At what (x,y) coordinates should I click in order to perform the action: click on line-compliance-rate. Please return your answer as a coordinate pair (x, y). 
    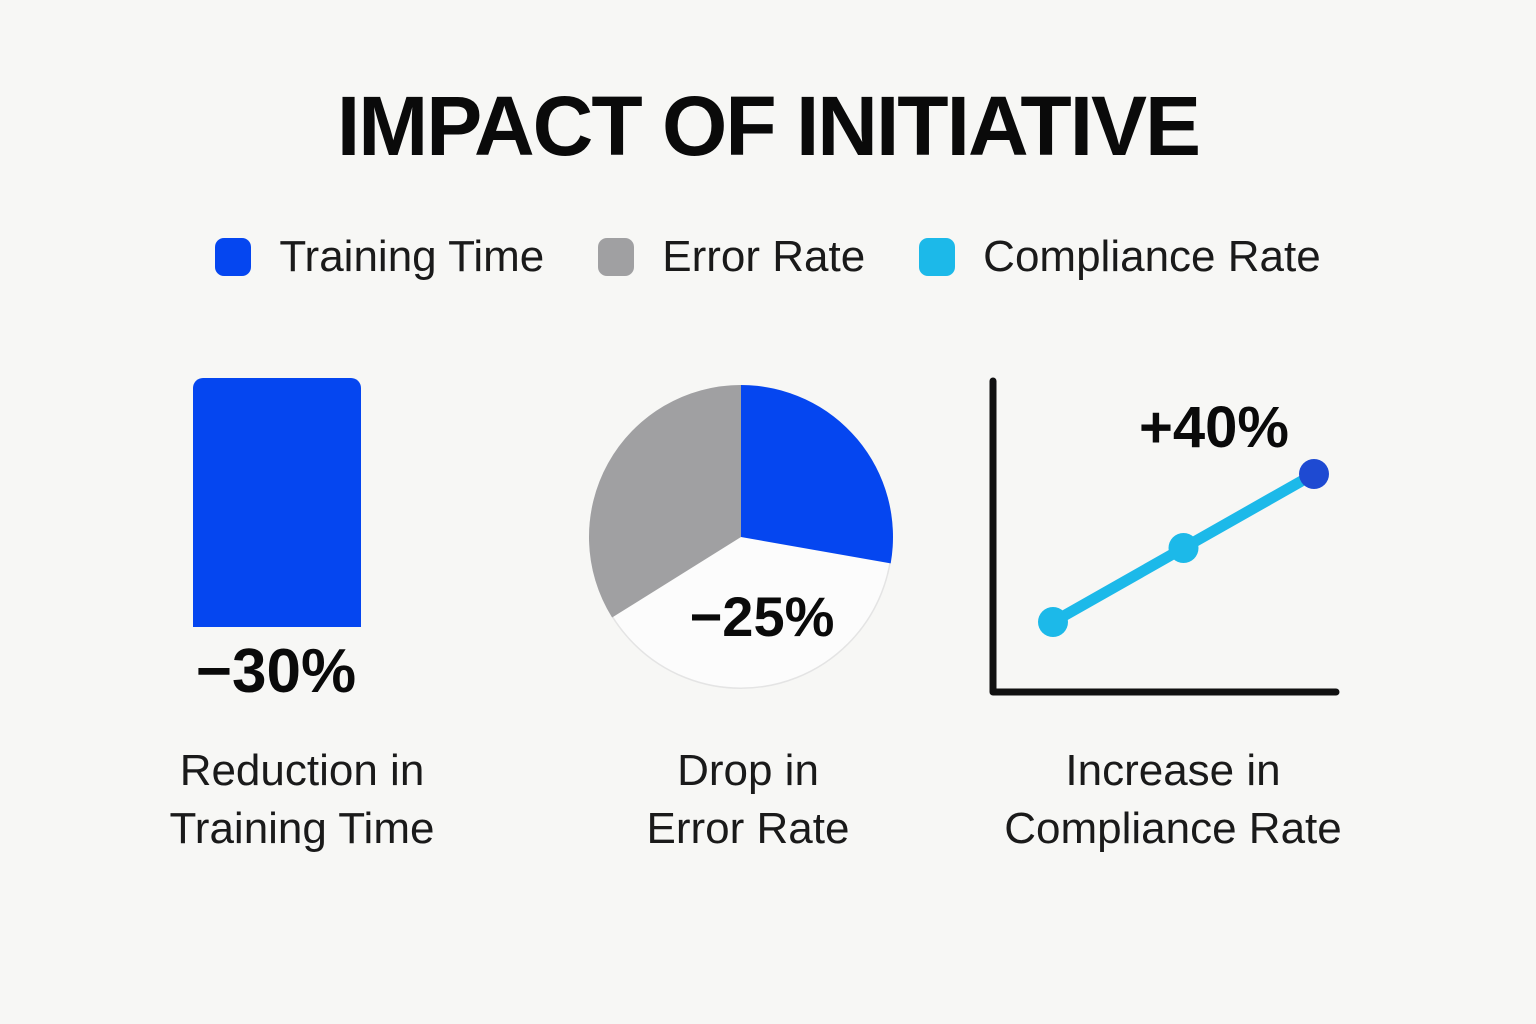
    Looking at the image, I should click on (1164, 536).